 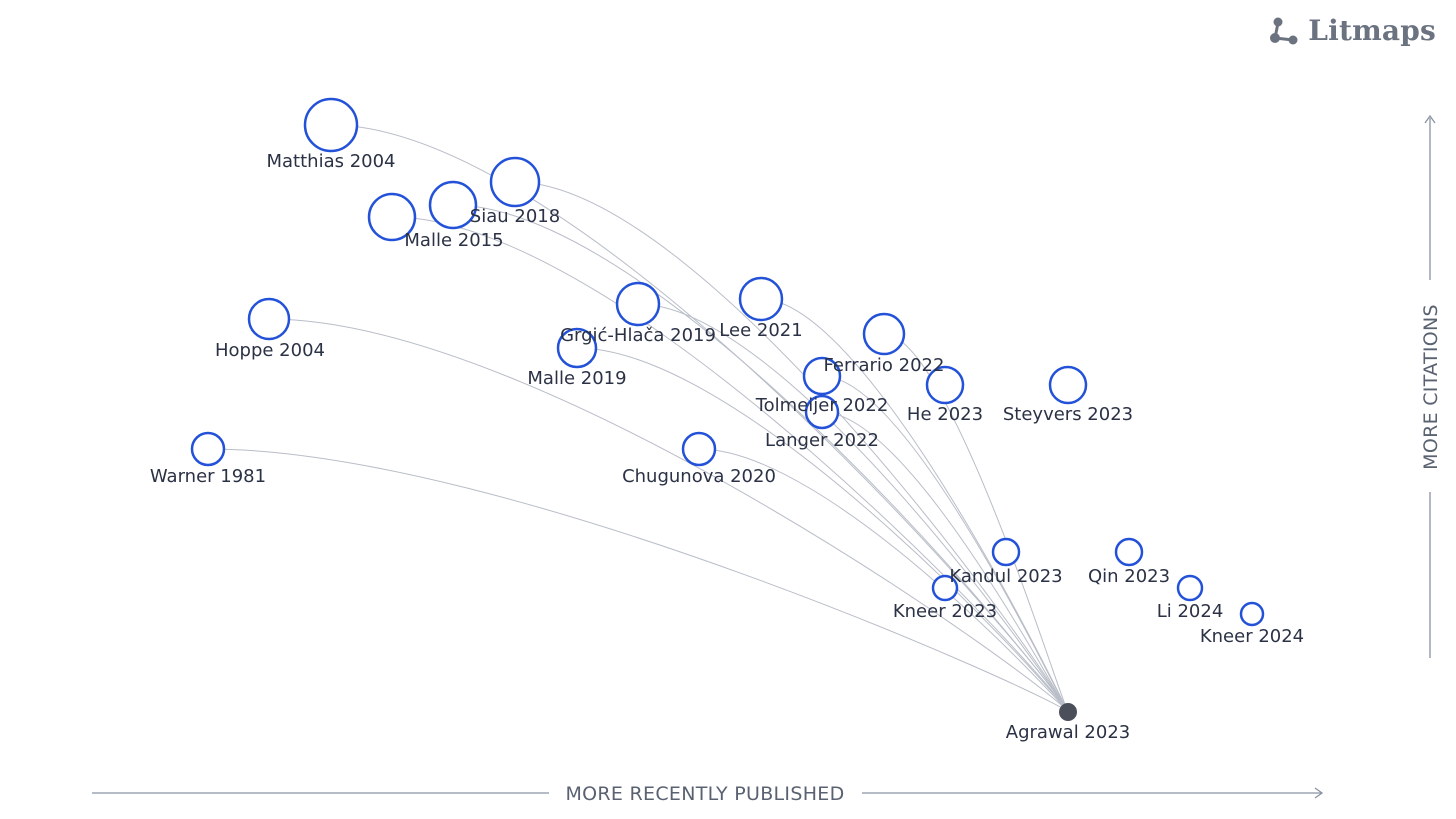 I want to click on y-axis-label: MORE CITATIONS, so click(x=1431, y=387).